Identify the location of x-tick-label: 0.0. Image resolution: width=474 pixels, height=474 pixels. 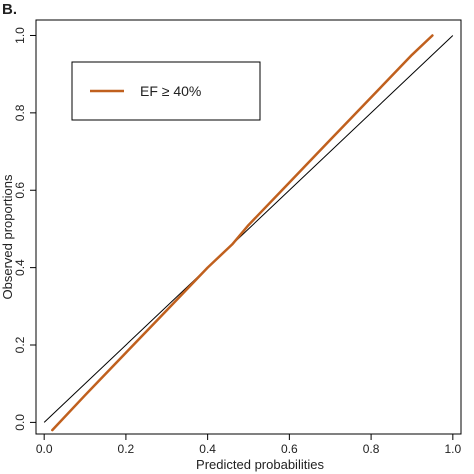
(44, 449).